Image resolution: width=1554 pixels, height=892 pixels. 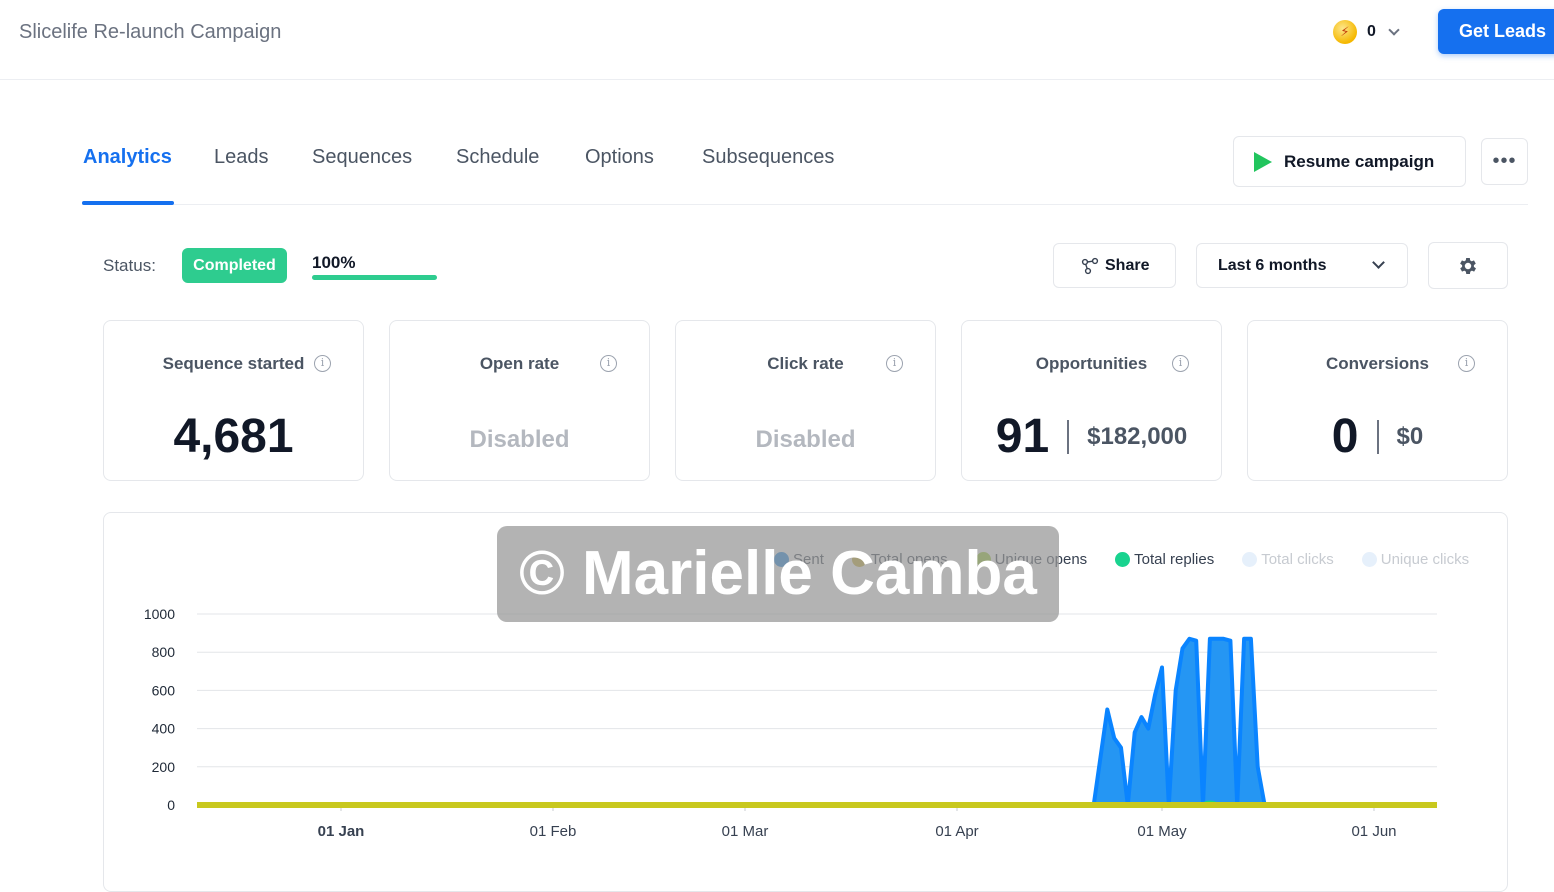 What do you see at coordinates (128, 203) in the screenshot?
I see `active-tab-indicator` at bounding box center [128, 203].